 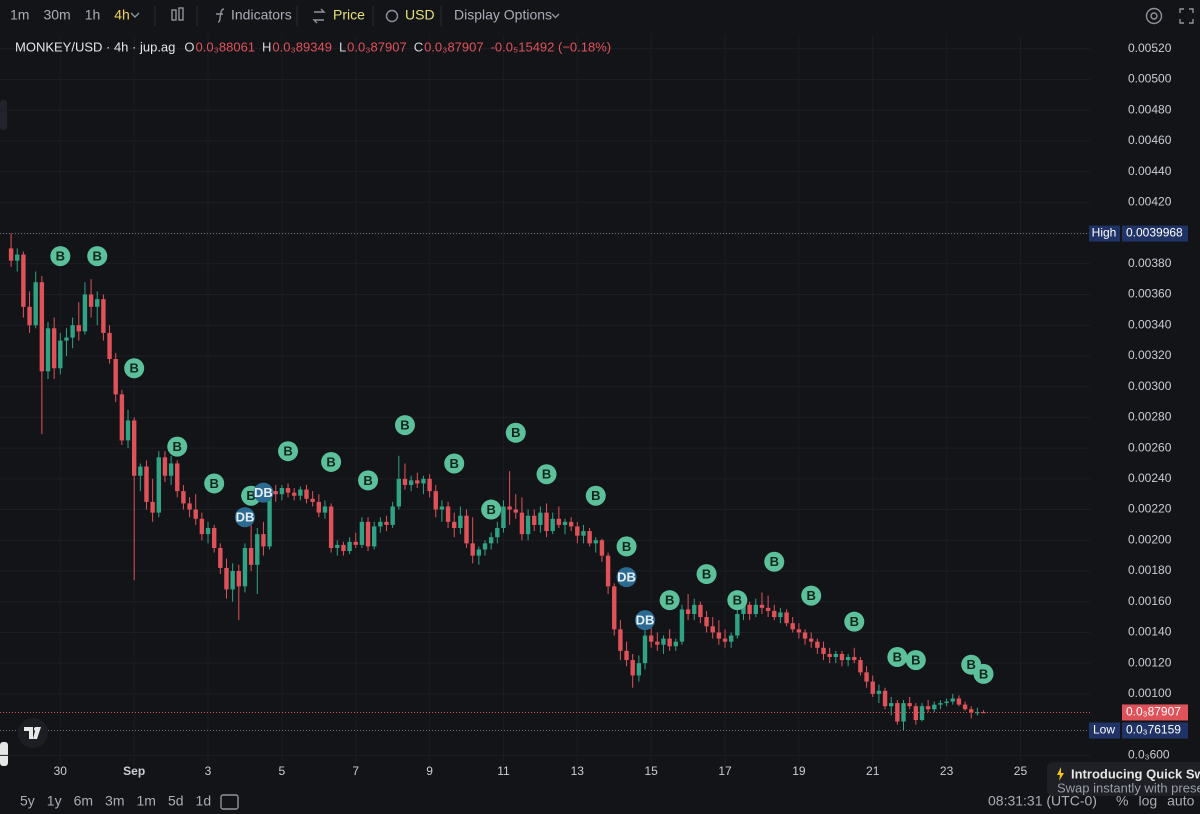 What do you see at coordinates (1180, 801) in the screenshot?
I see `scale-button: auto` at bounding box center [1180, 801].